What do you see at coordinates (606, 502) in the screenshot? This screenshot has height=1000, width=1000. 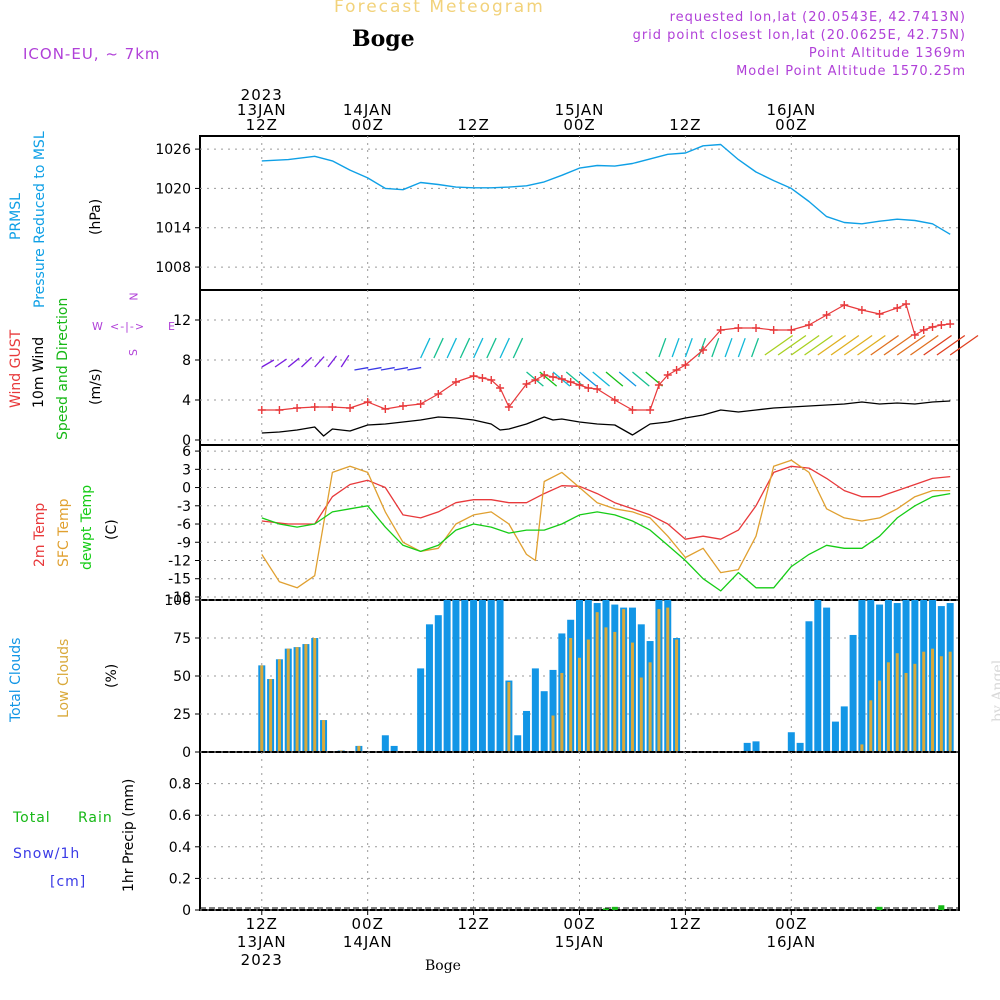 I see `t2m-line` at bounding box center [606, 502].